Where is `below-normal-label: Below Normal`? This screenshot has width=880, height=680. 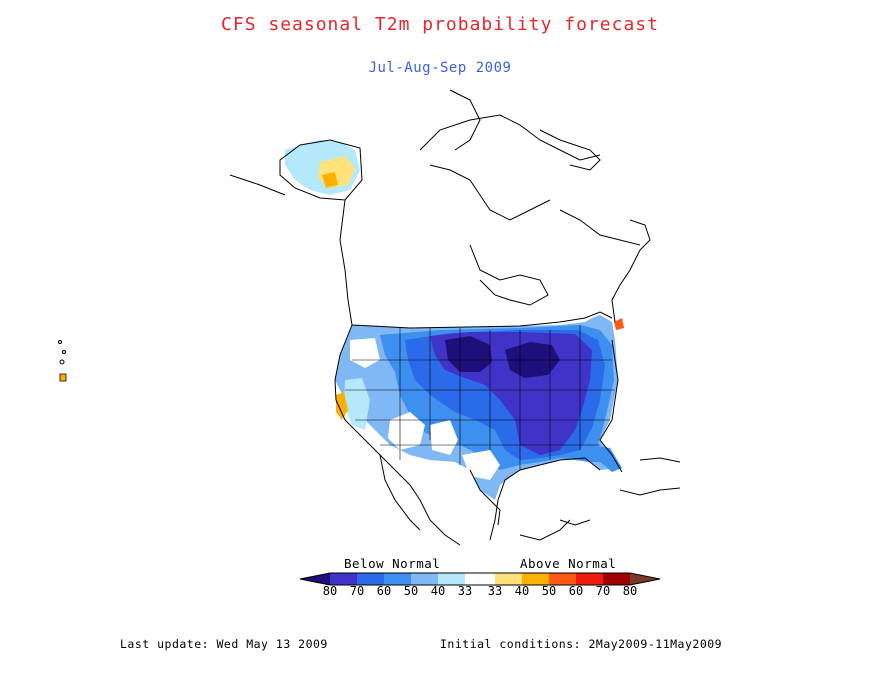
below-normal-label: Below Normal is located at coordinates (392, 563).